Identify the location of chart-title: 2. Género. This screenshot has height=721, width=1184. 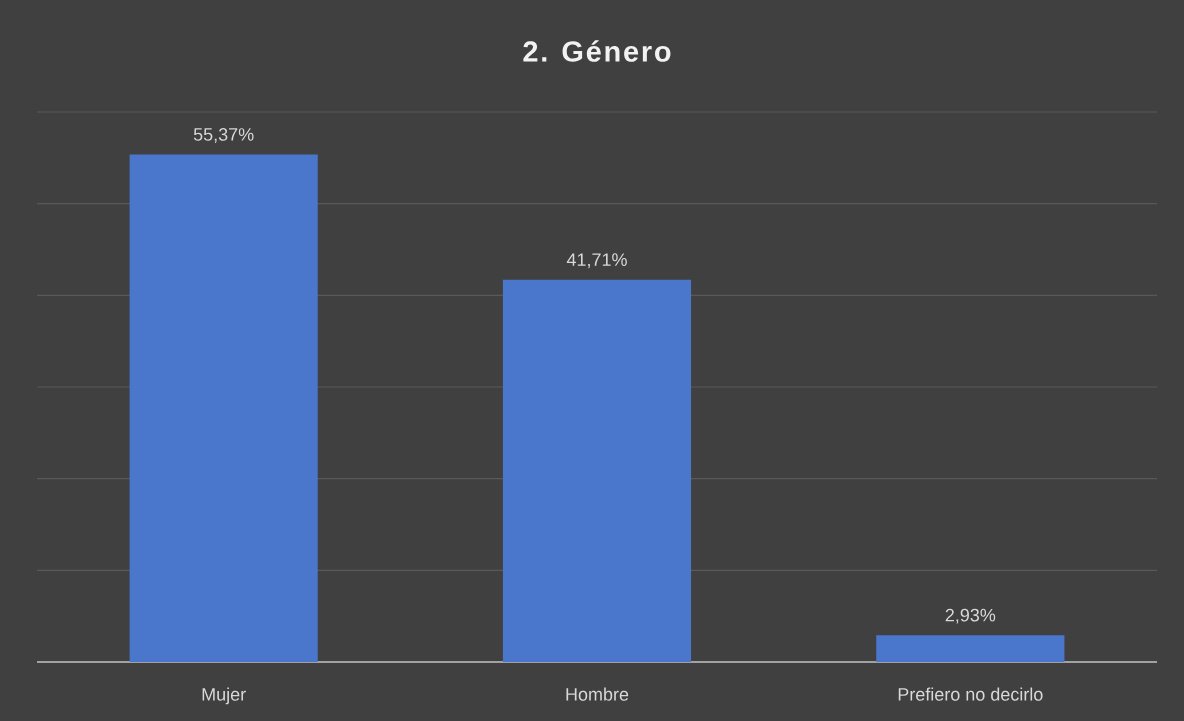
(597, 51).